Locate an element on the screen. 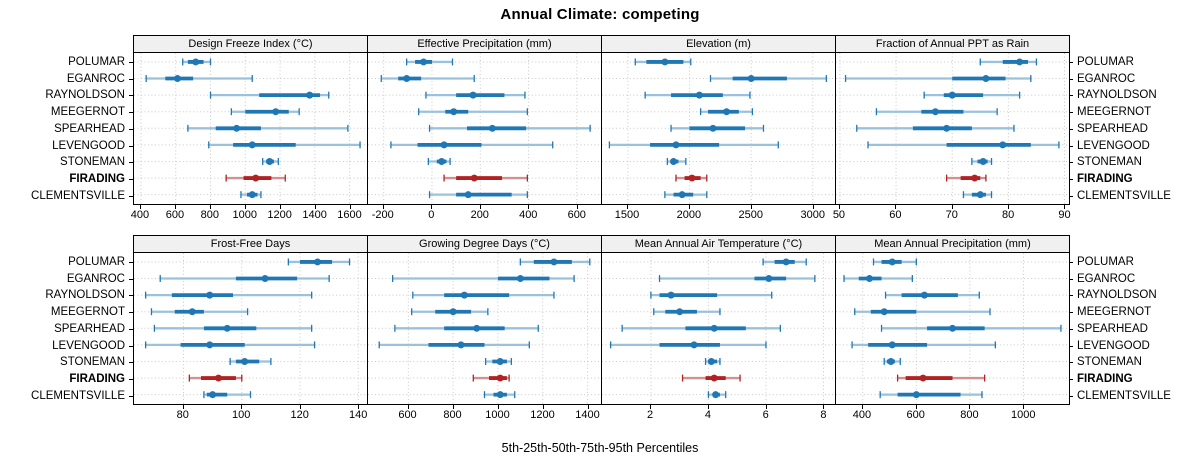  site-label-left-clementsville: CLEMENTSVILLE is located at coordinates (78, 395).